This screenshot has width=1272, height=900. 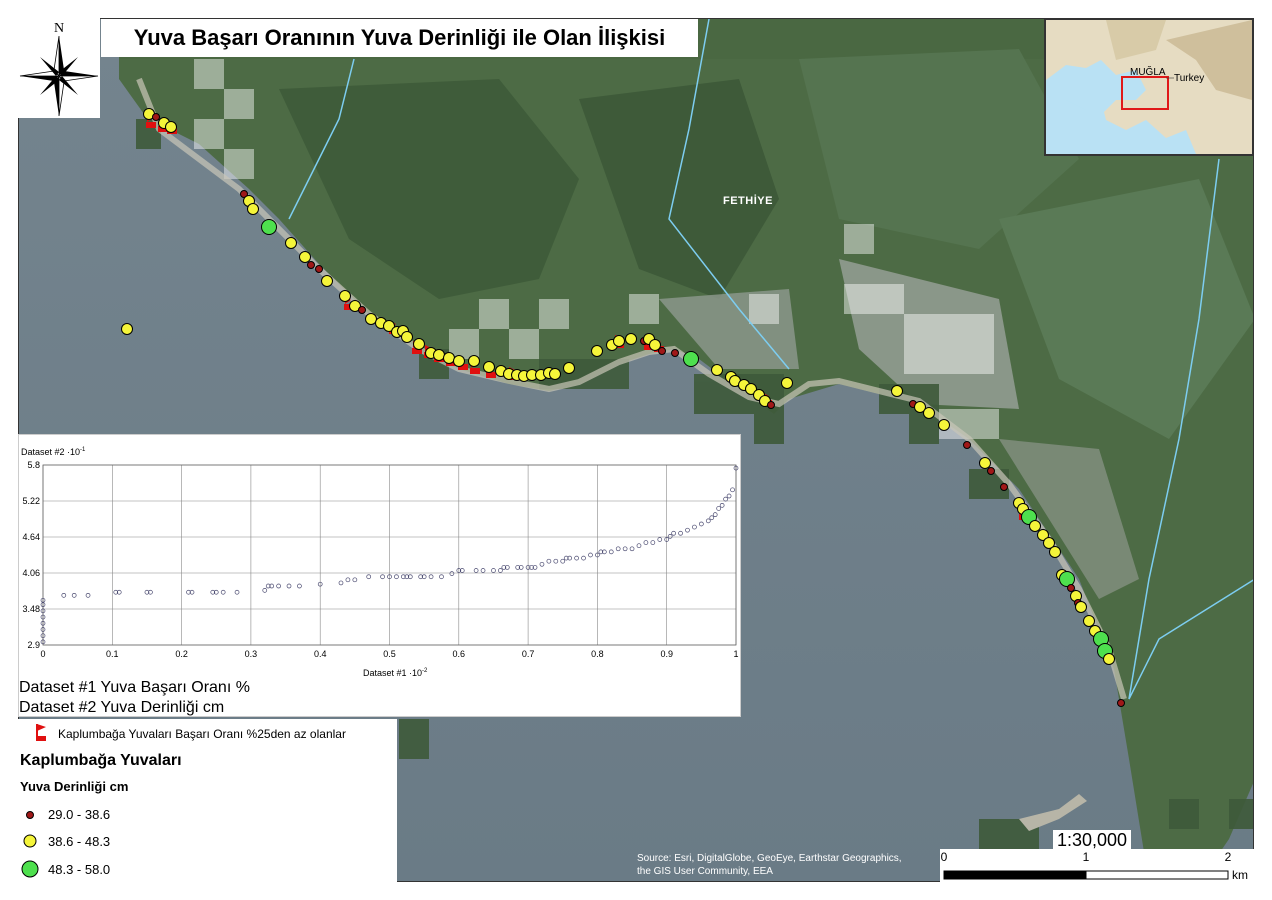 I want to click on legend-heading: Kaplumbağa Yuvaları, so click(x=101, y=760).